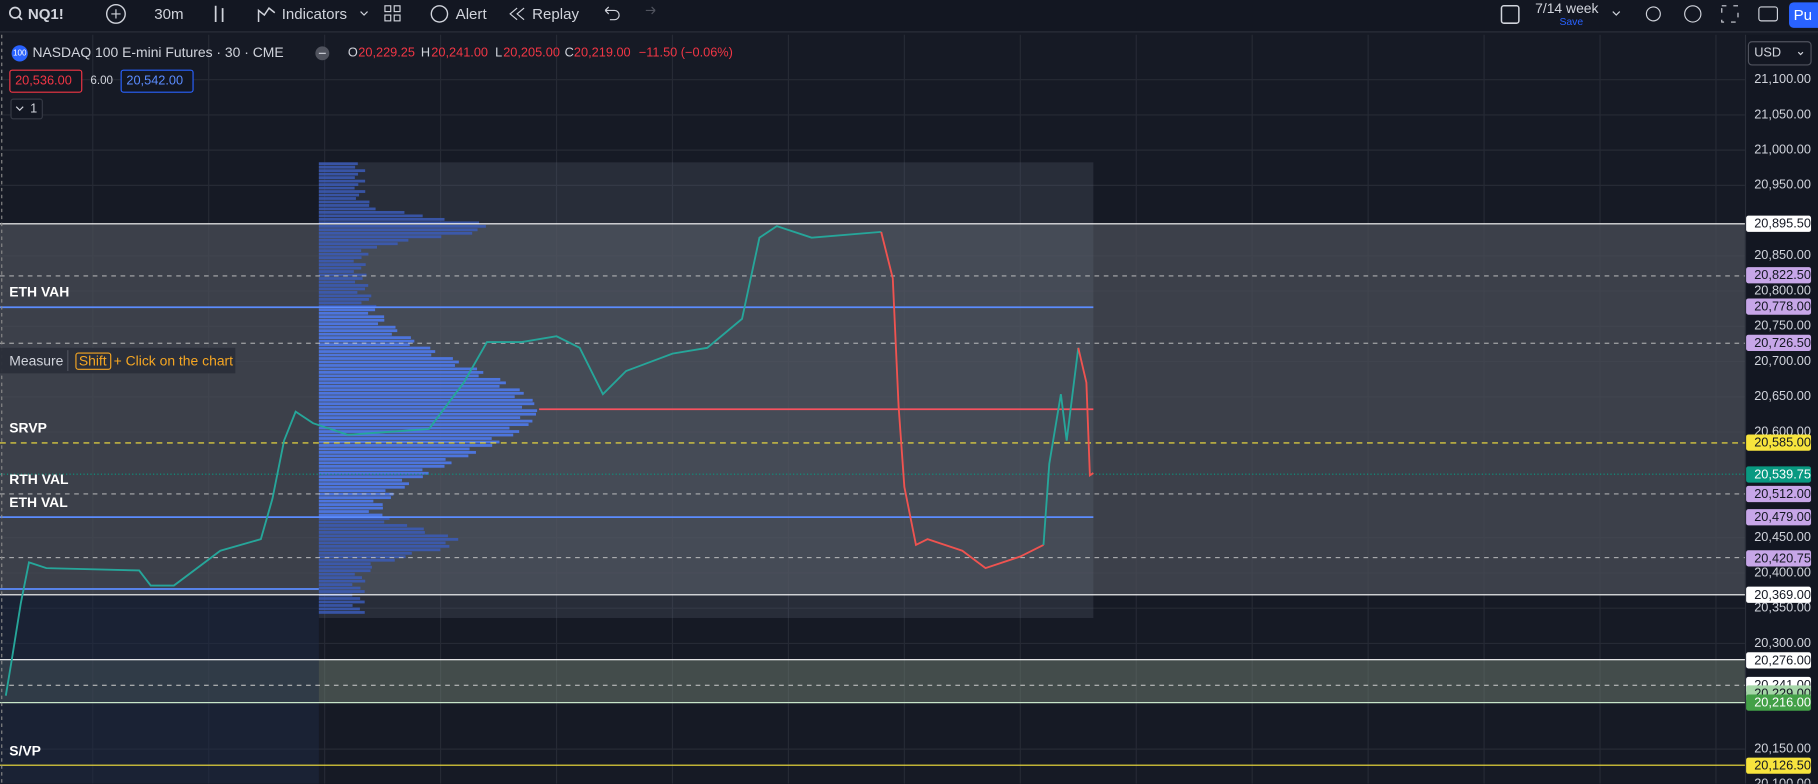 The height and width of the screenshot is (784, 1818). Describe the element at coordinates (1782, 113) in the screenshot. I see `price-tick-label: 21,050.00` at that location.